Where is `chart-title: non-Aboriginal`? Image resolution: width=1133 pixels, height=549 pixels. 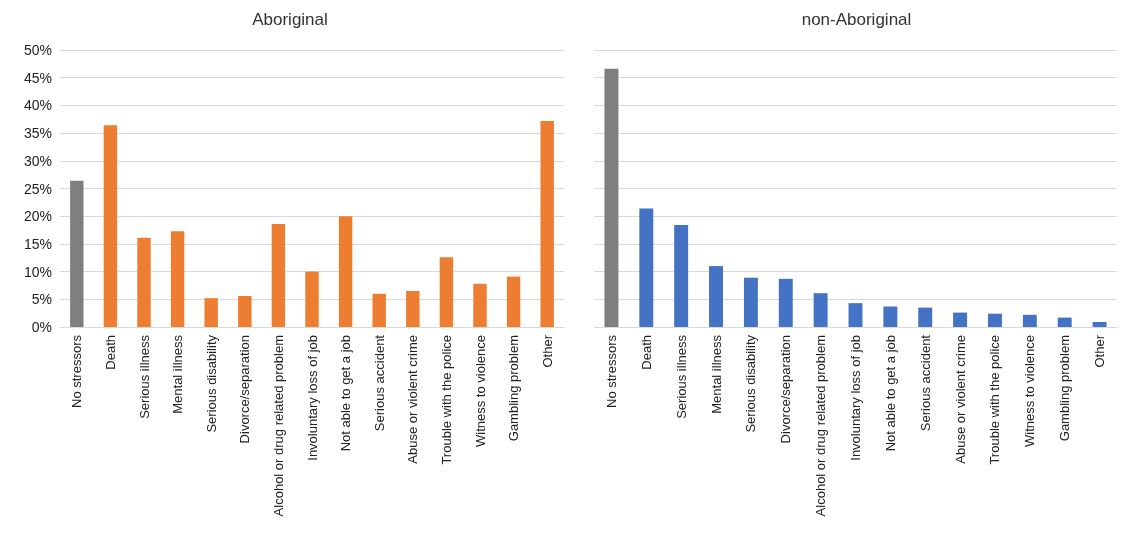
chart-title: non-Aboriginal is located at coordinates (856, 19).